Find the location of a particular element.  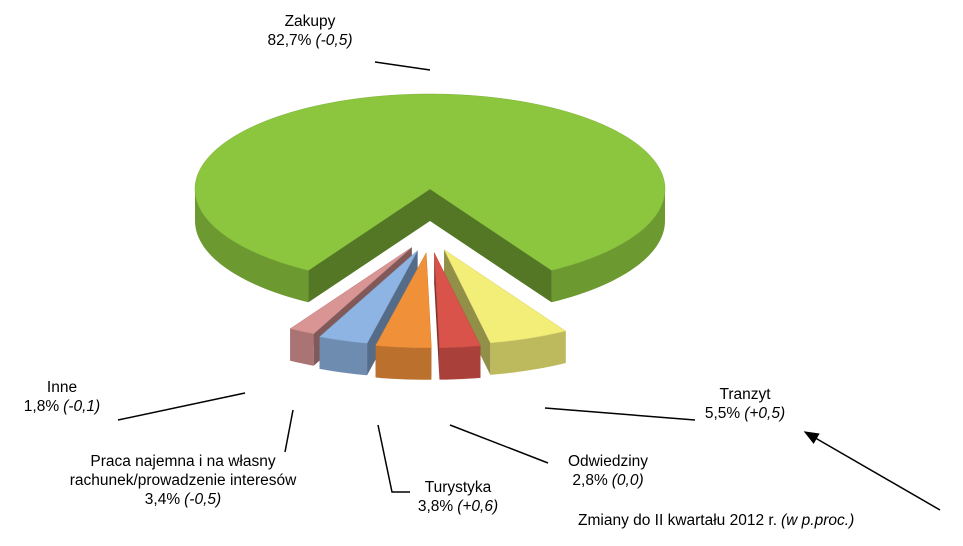

annotation-text: Zmiany do II kwartału 2012 r. is located at coordinates (678, 520).